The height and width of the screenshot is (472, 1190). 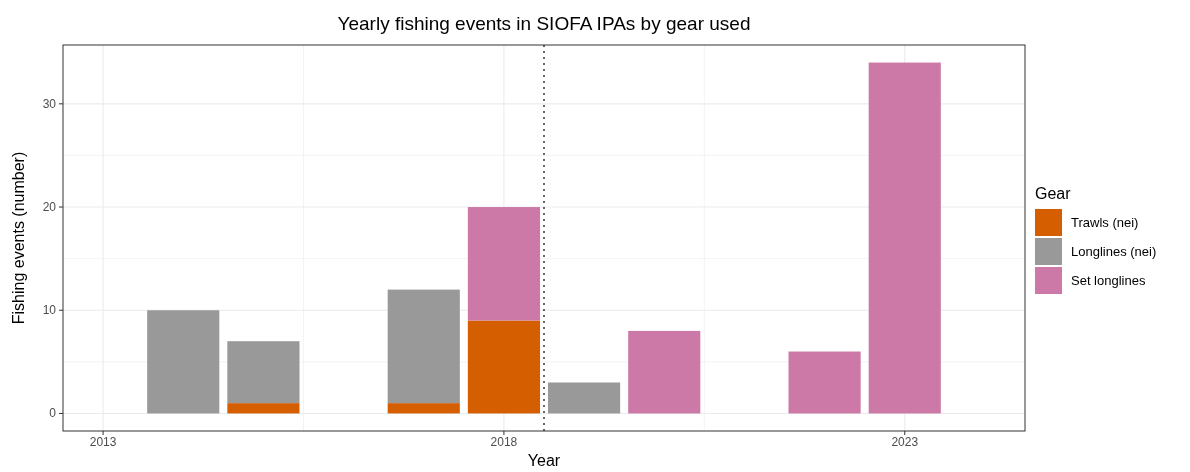 I want to click on chart-title: Yearly fishing events in SIOFA IPAs by gear used, so click(x=544, y=23).